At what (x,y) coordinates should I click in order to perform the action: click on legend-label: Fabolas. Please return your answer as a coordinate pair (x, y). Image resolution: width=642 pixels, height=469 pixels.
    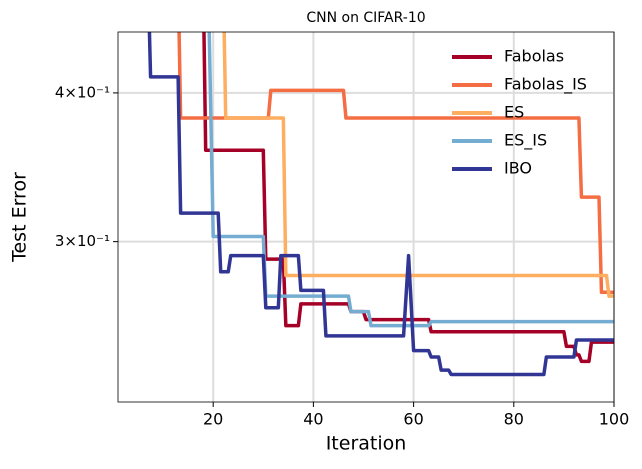
    Looking at the image, I should click on (534, 56).